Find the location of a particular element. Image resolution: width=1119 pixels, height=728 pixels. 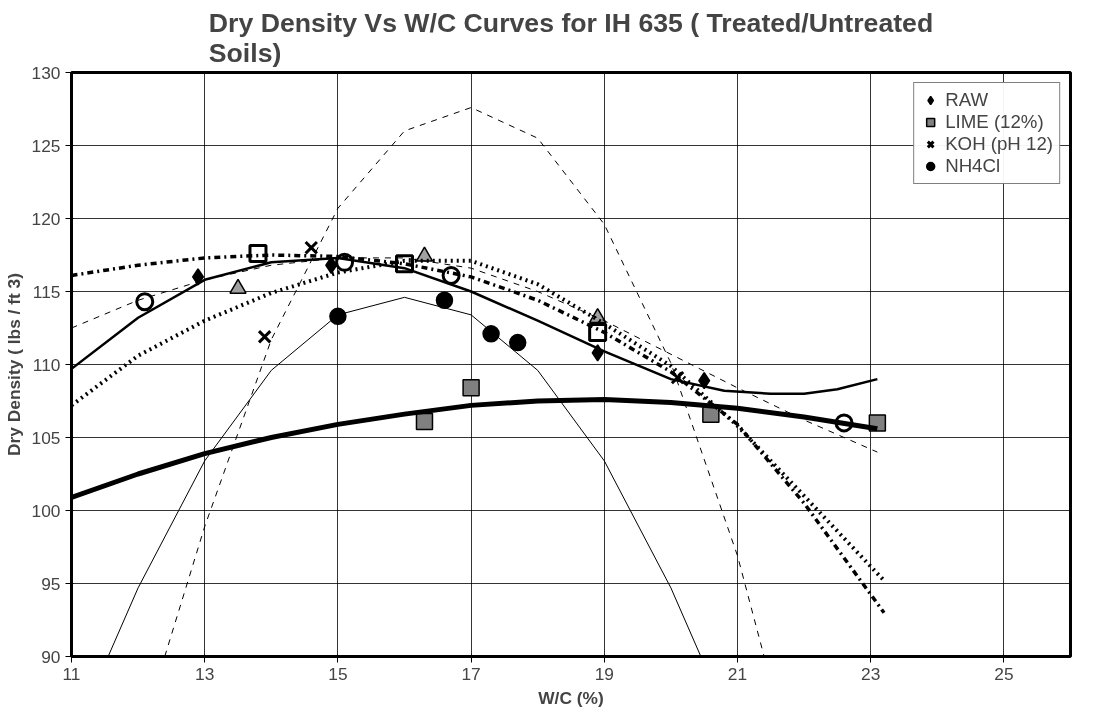

y-tick-label: 90 is located at coordinates (51, 656).